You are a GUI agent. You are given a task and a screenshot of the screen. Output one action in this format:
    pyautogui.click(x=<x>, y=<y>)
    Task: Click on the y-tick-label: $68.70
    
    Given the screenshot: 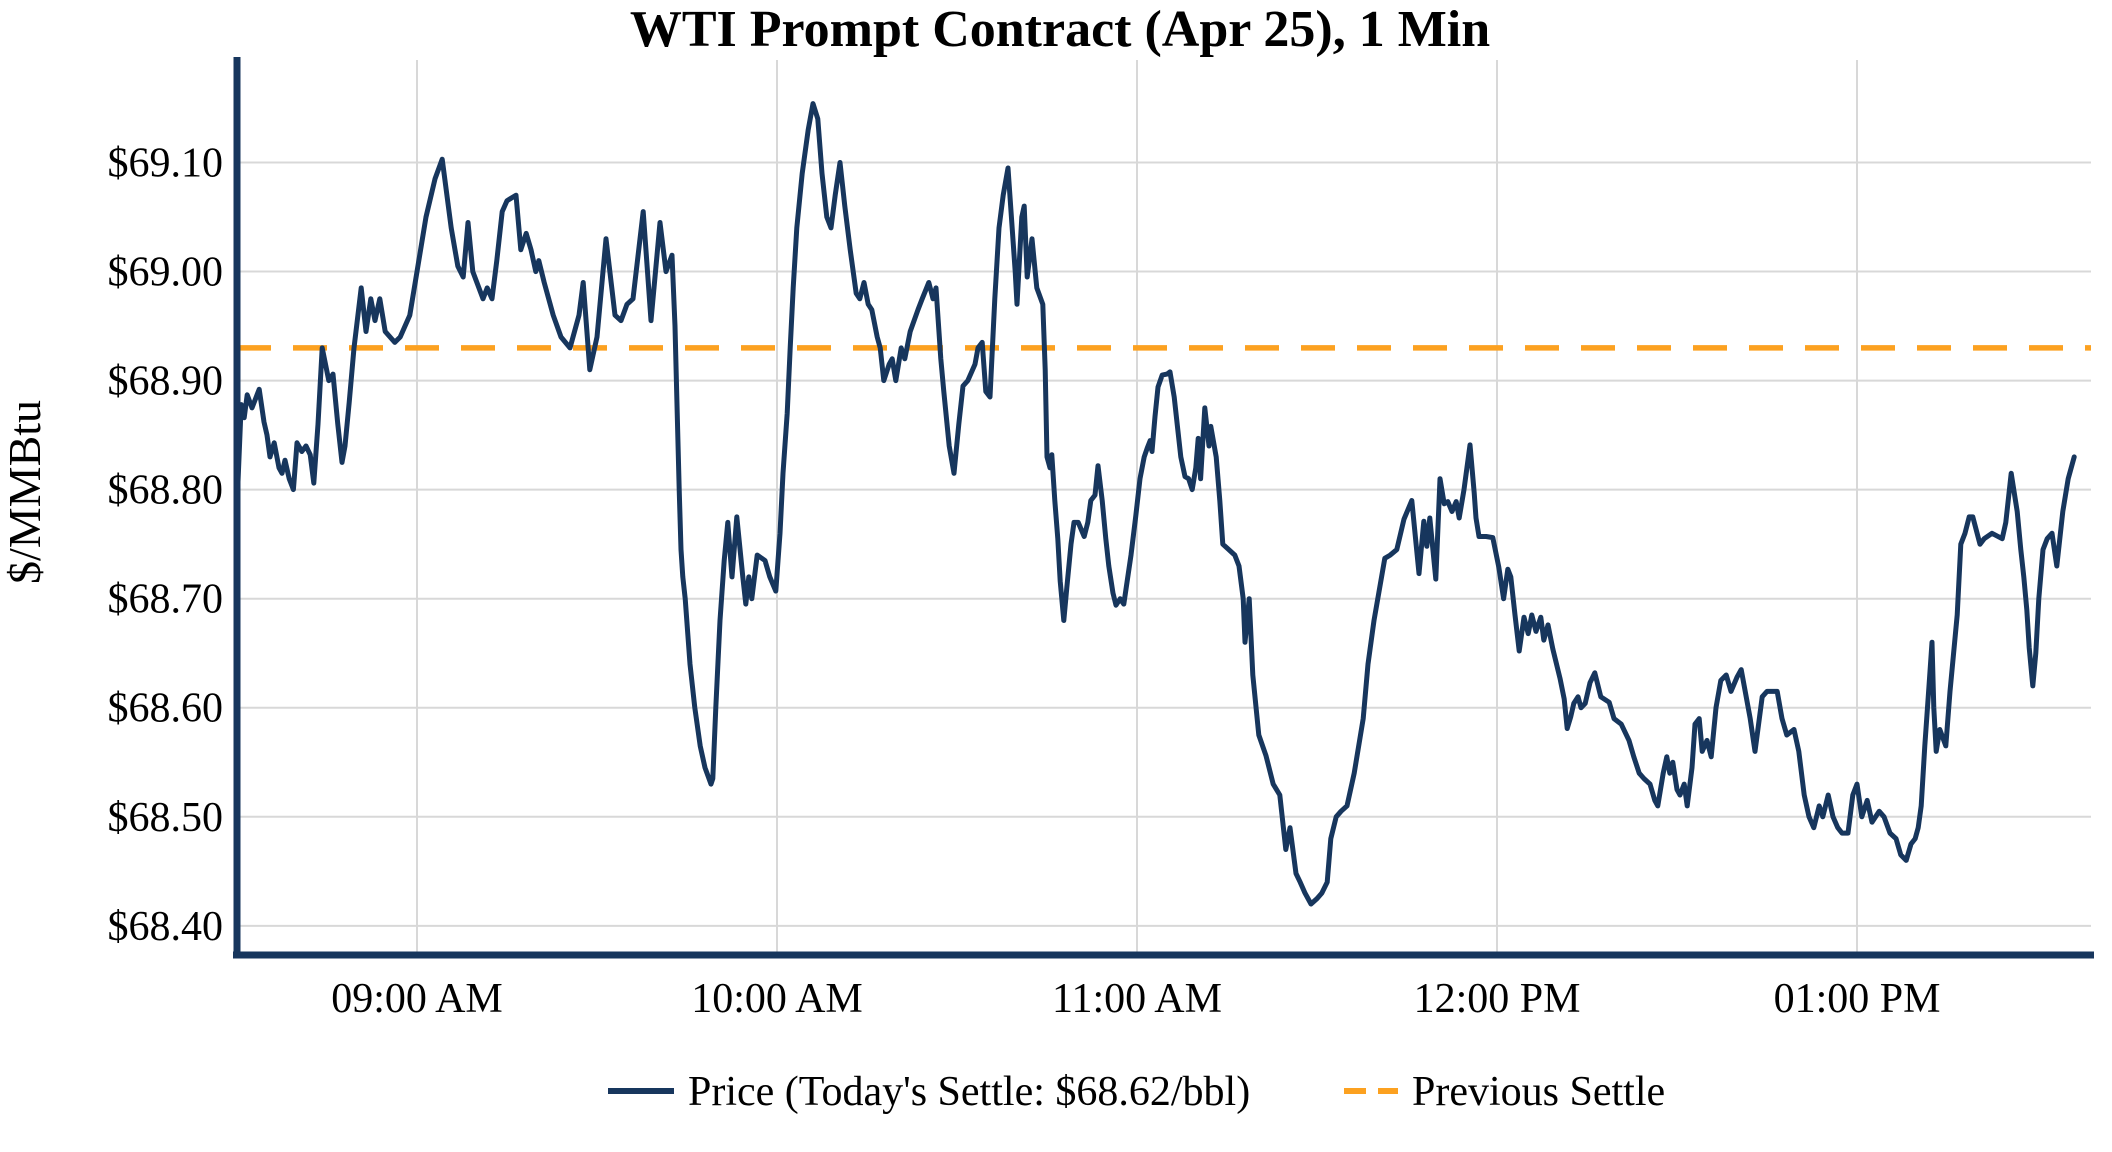 What is the action you would take?
    pyautogui.click(x=166, y=600)
    